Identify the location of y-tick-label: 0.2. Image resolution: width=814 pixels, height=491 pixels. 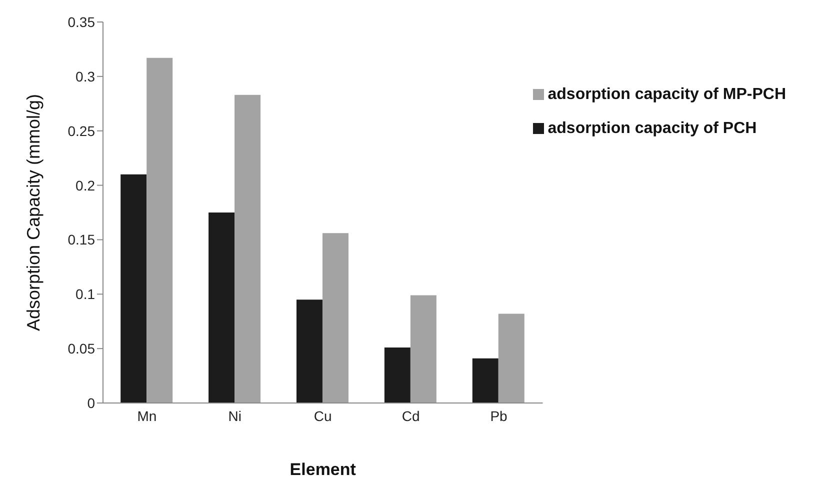
(86, 185).